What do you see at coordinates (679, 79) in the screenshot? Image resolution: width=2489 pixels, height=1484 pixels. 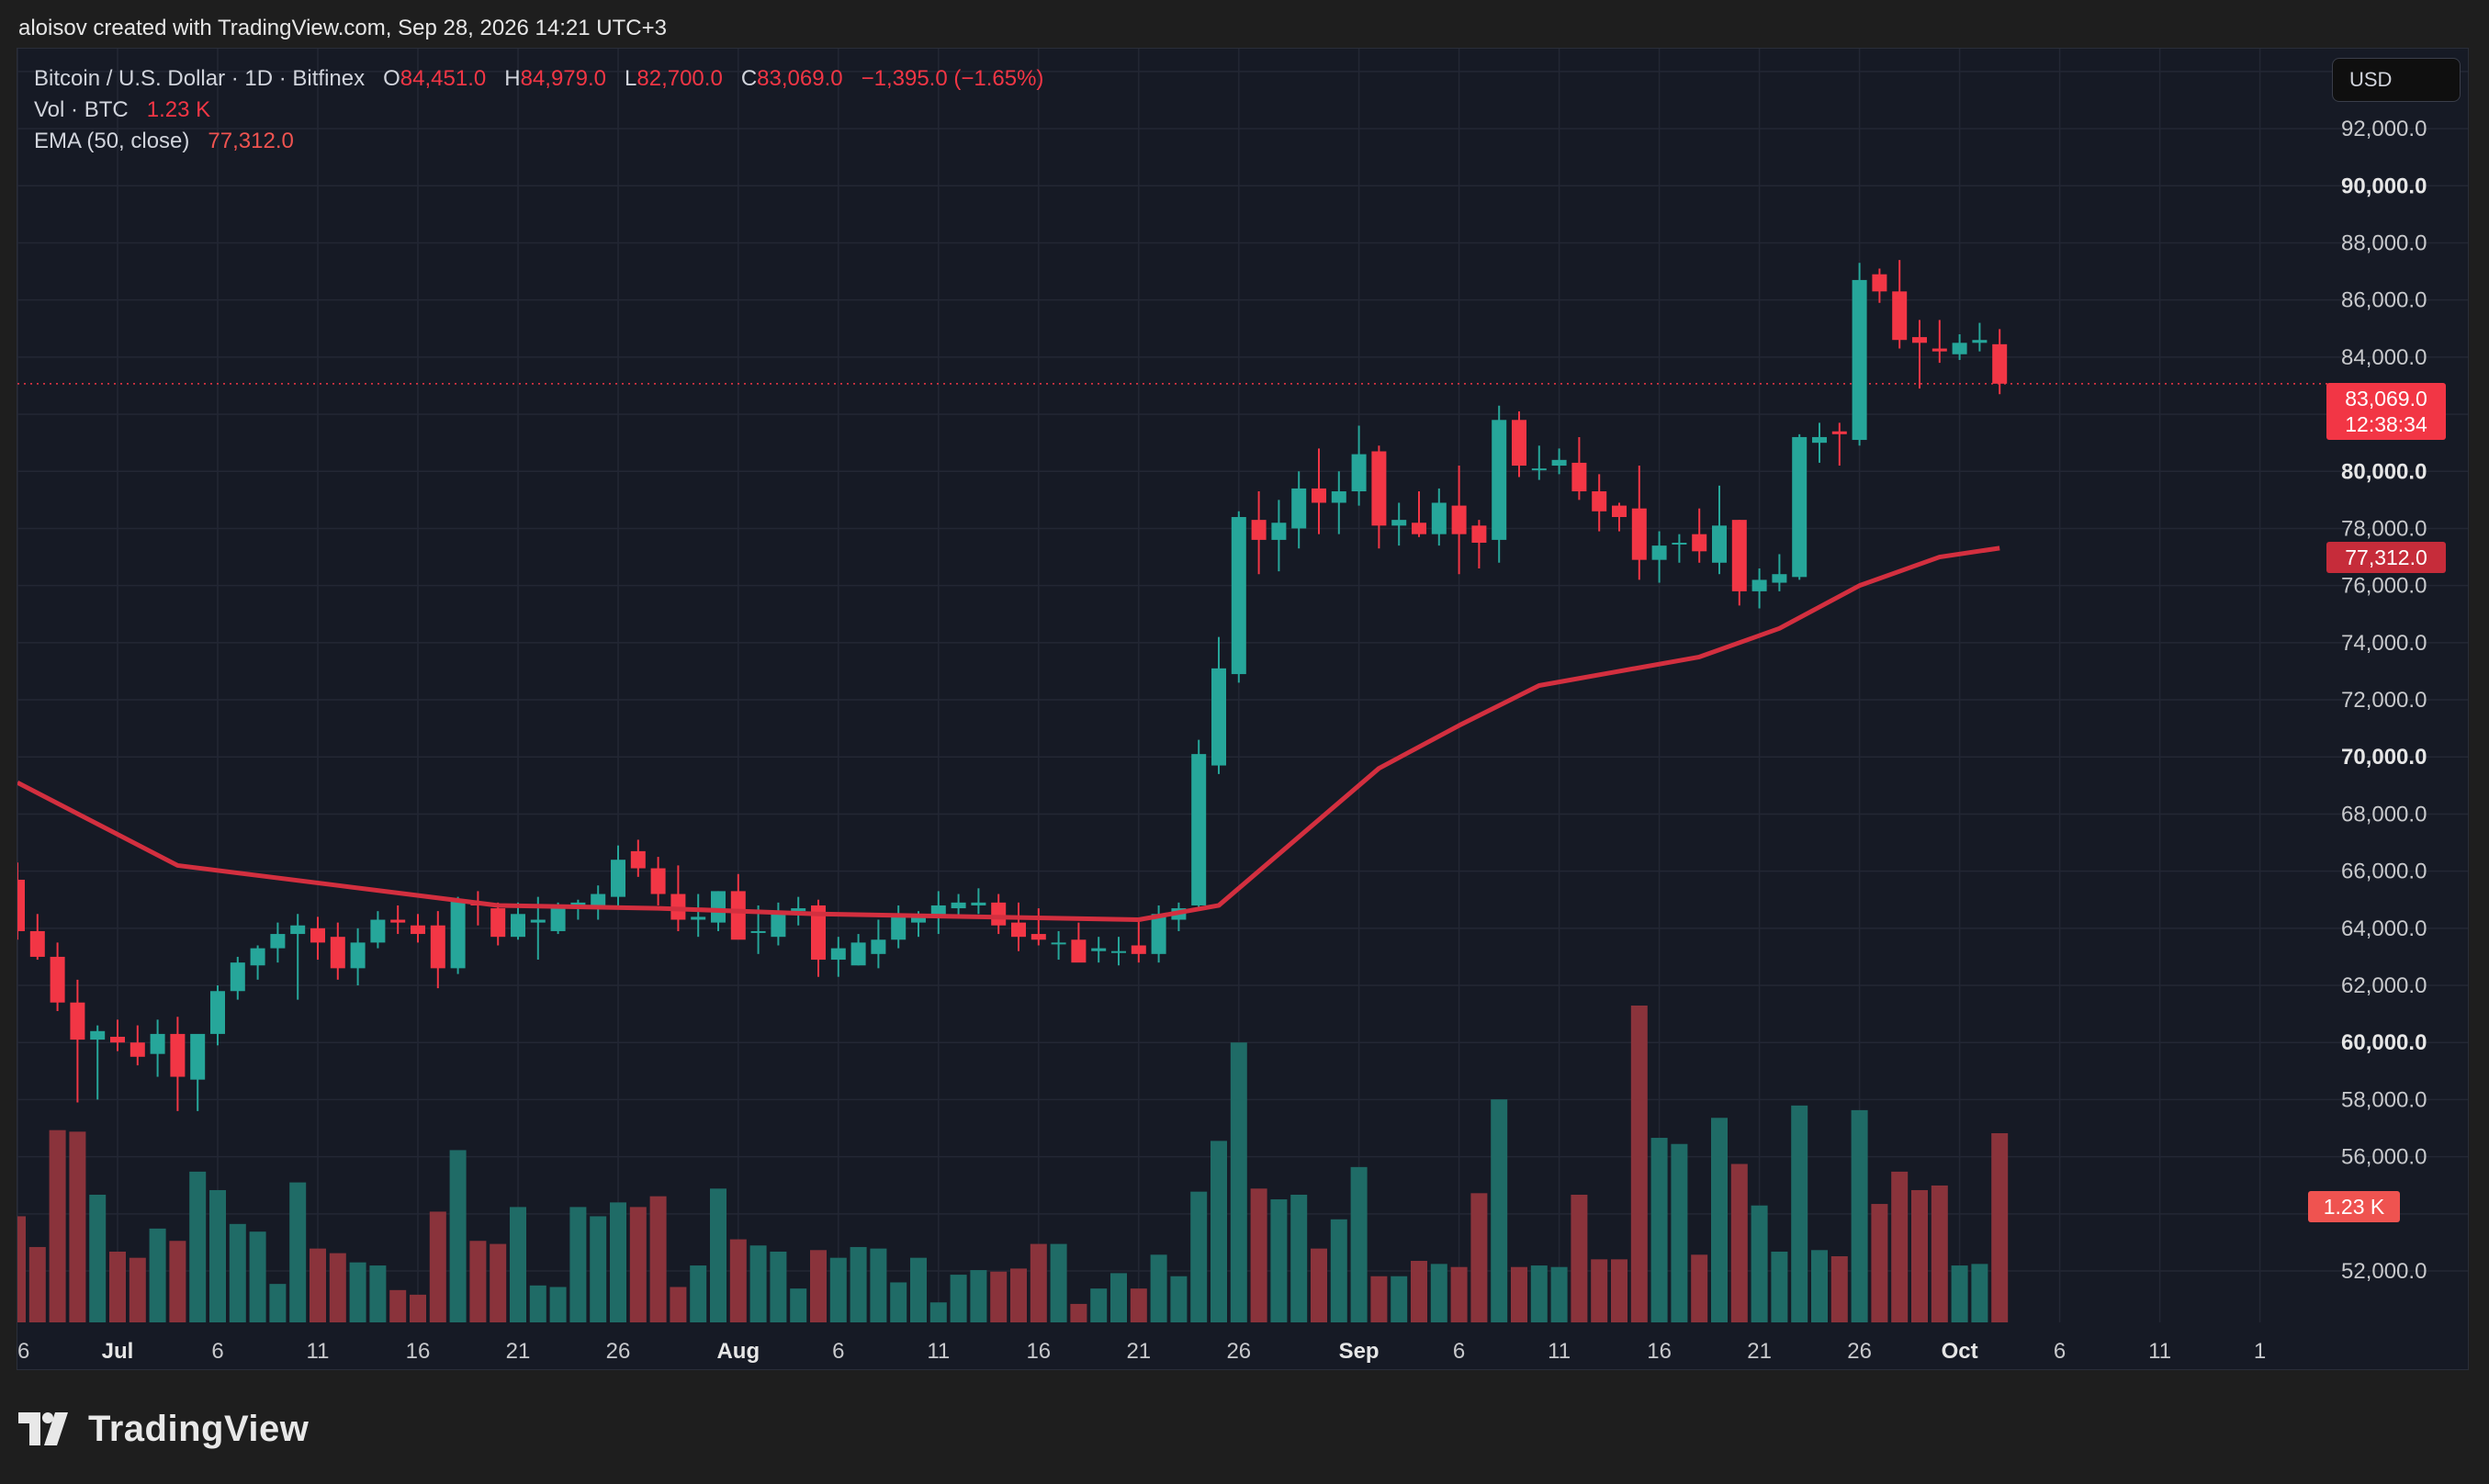 I see `low-value: 82,700.0` at bounding box center [679, 79].